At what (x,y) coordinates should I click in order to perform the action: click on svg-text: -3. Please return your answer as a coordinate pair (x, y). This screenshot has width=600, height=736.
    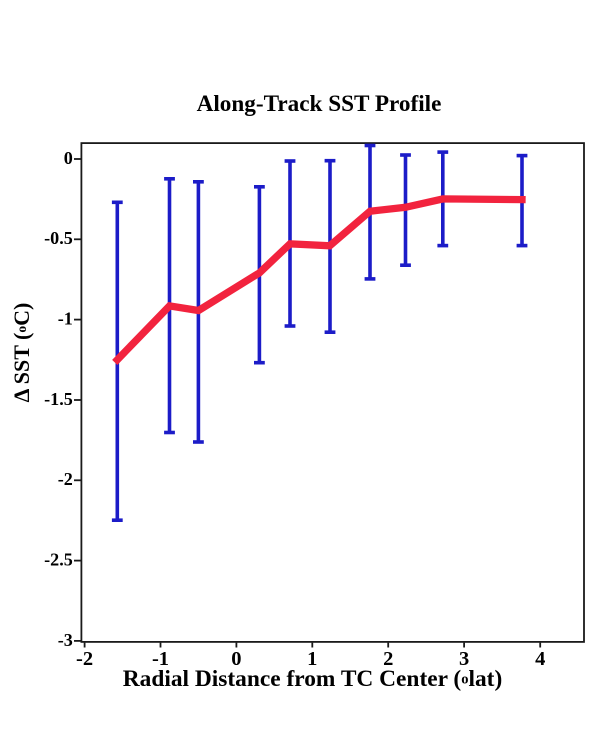
    Looking at the image, I should click on (65, 640).